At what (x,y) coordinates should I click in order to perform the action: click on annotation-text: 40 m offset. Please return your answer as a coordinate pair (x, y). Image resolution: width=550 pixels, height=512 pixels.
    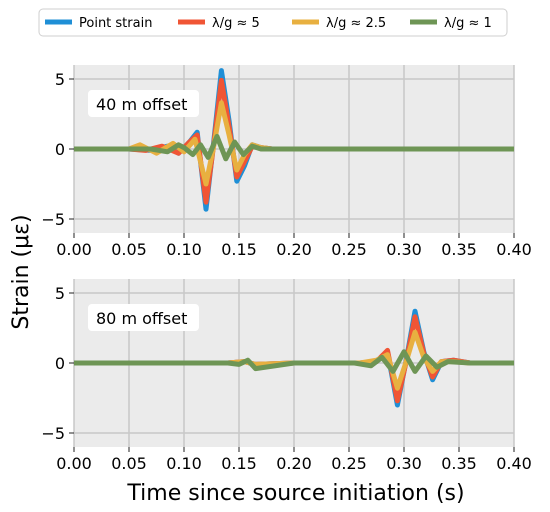
    Looking at the image, I should click on (141, 104).